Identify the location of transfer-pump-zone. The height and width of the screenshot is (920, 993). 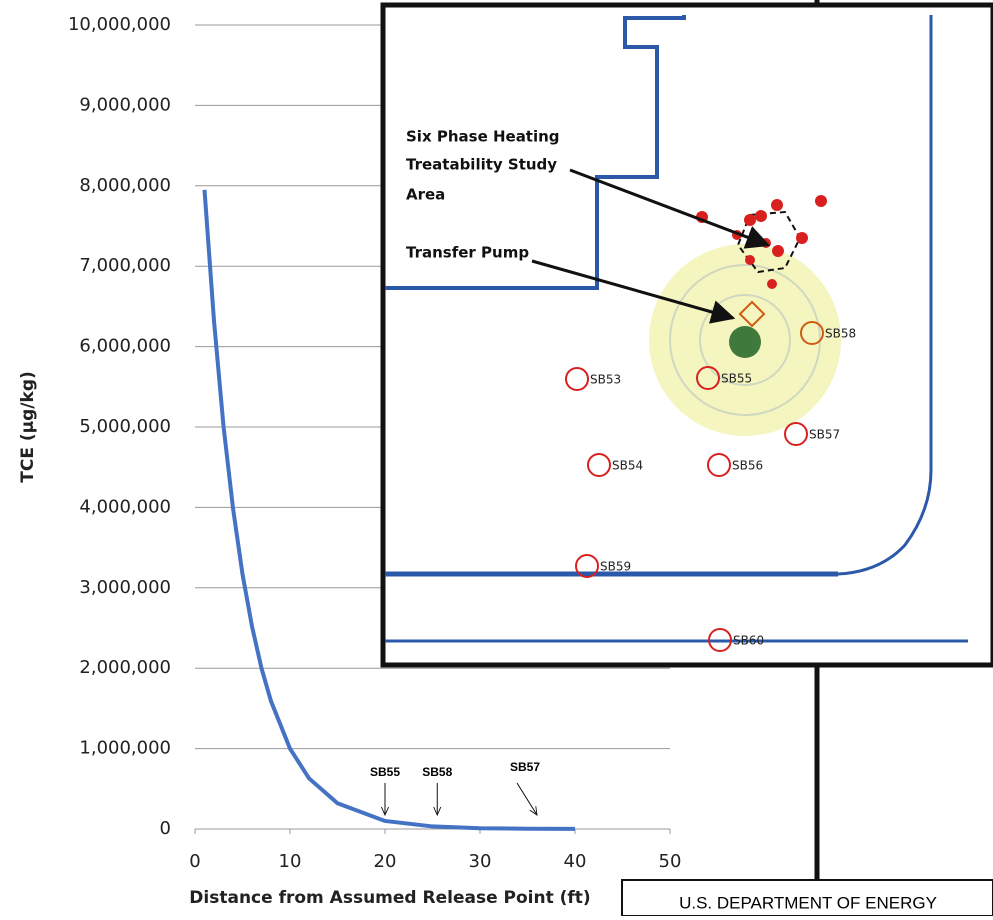
(745, 342).